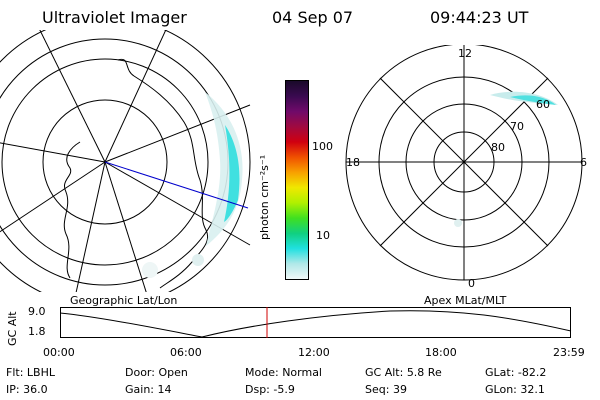 This screenshot has width=600, height=400. I want to click on x-tick-0000: 00:00, so click(59, 352).